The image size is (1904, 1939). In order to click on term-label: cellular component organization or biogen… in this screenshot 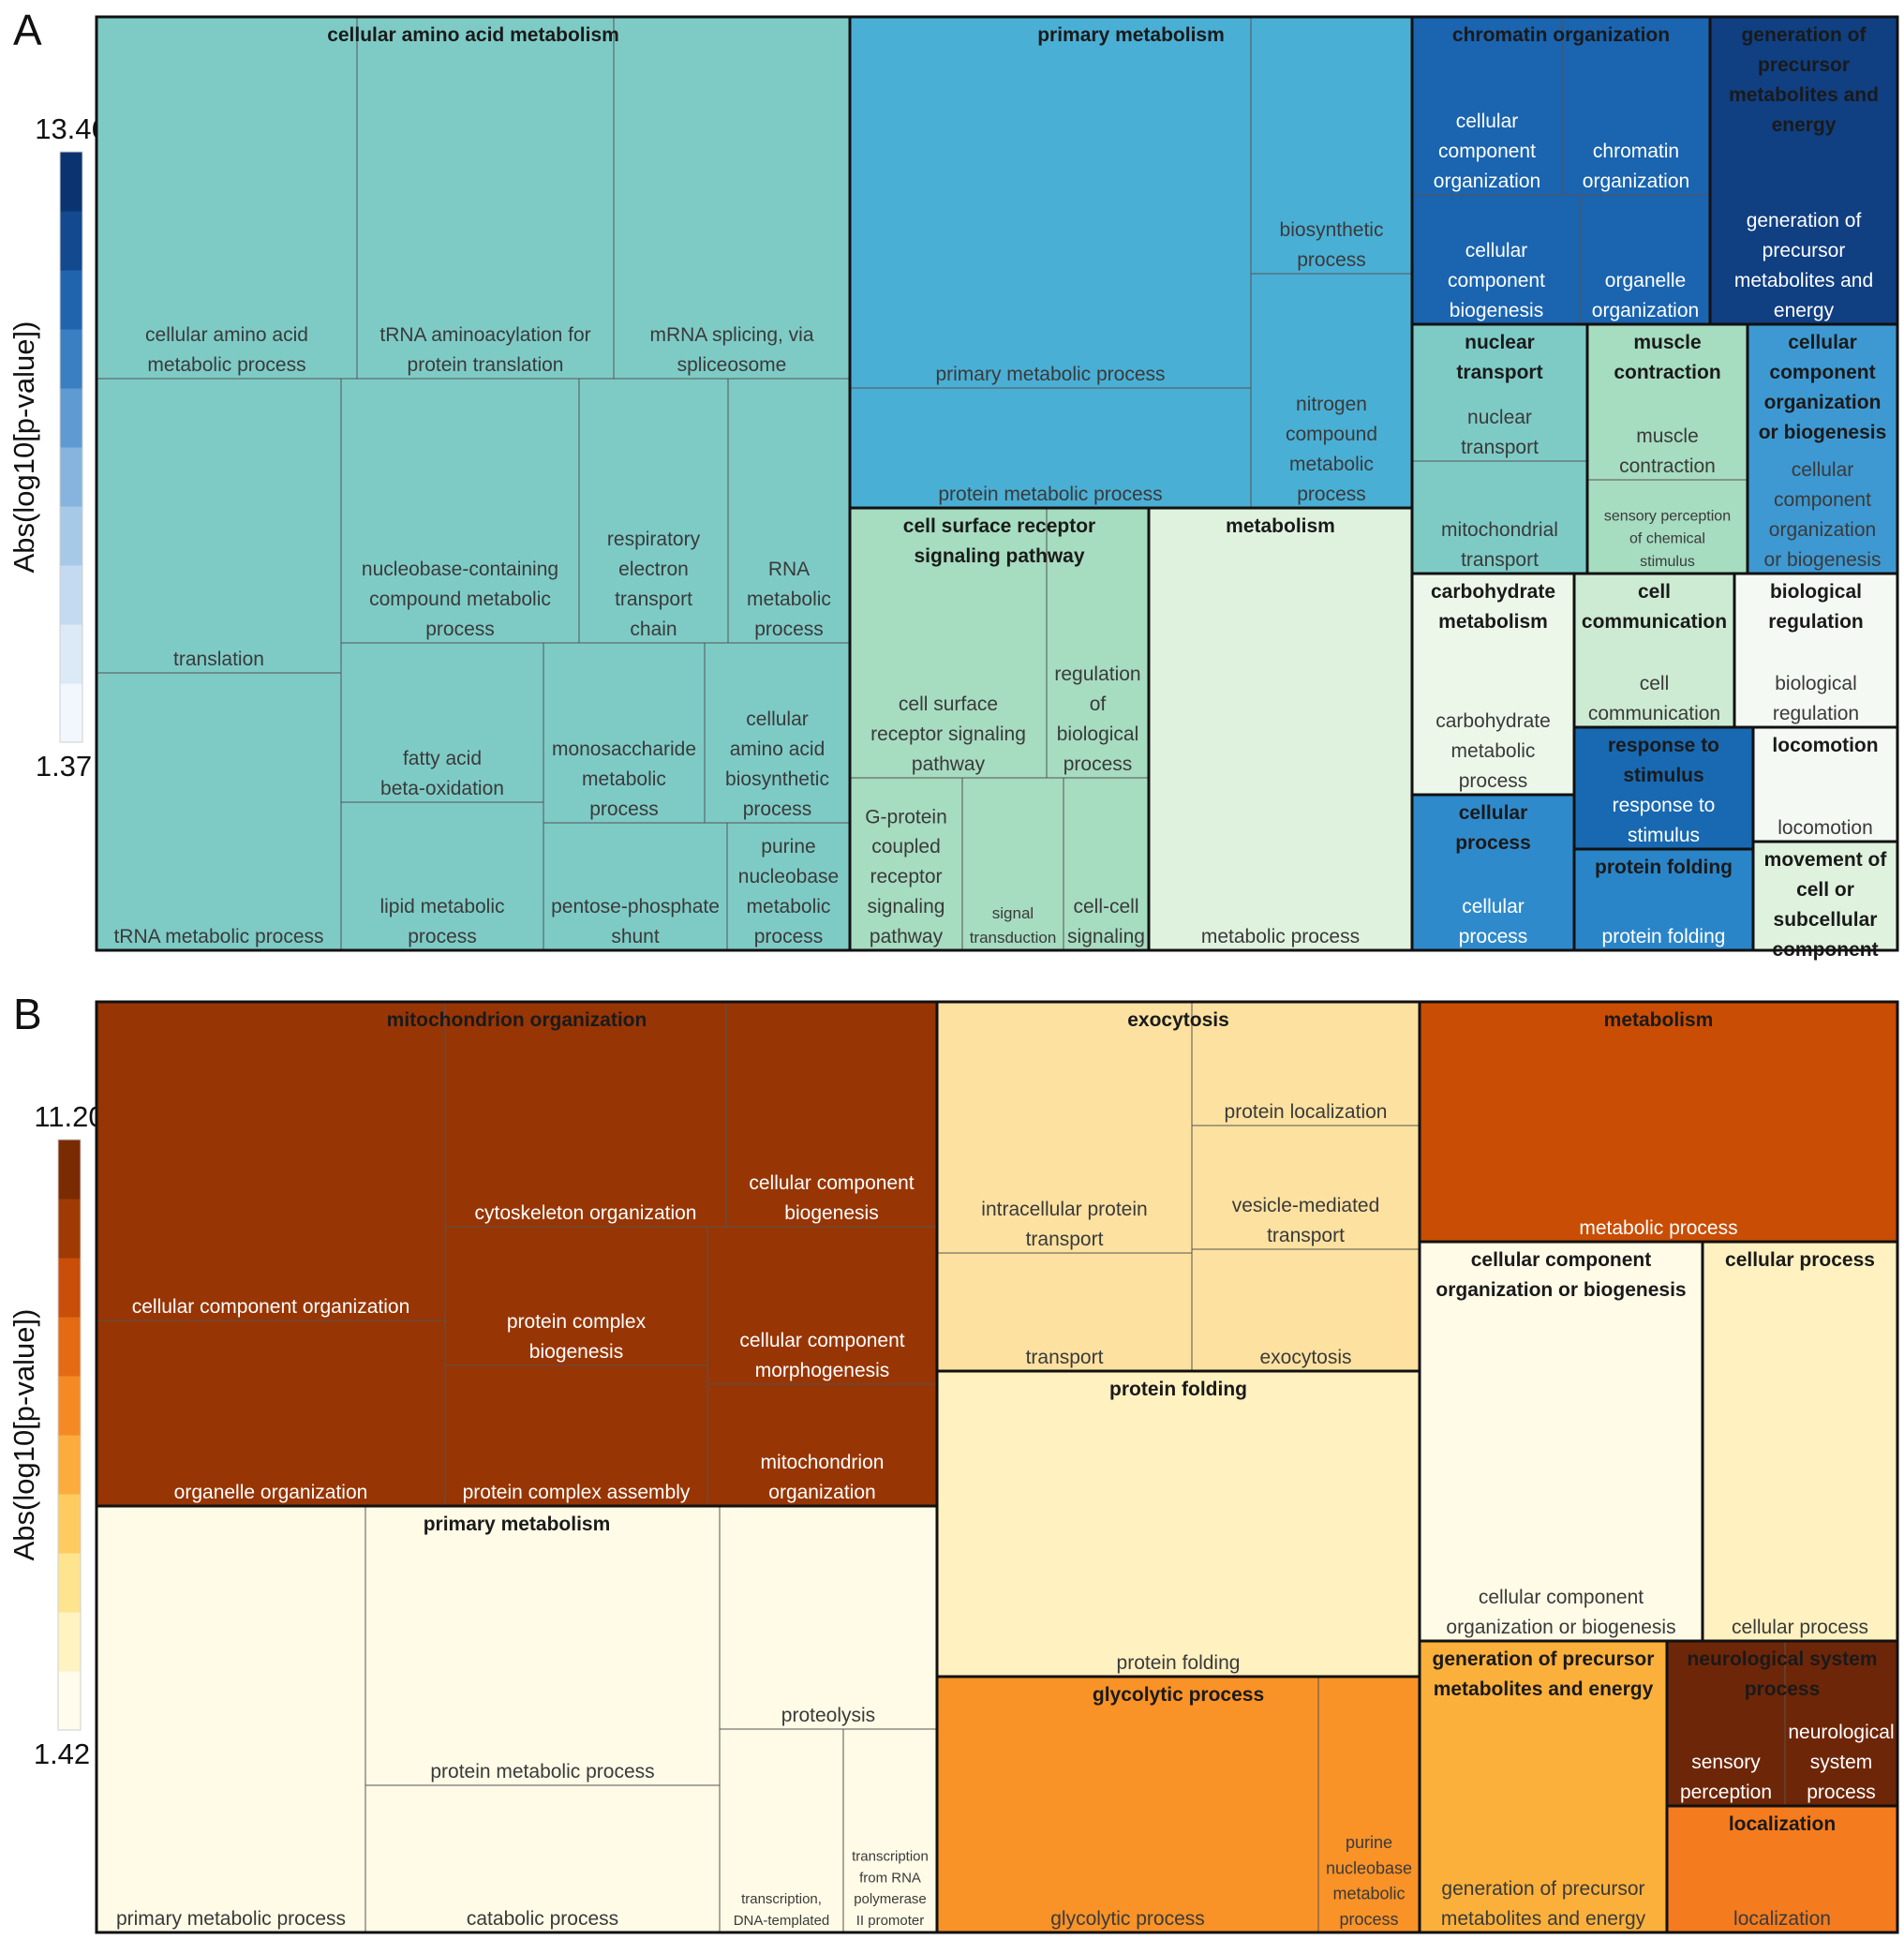, I will do `click(1560, 1612)`.